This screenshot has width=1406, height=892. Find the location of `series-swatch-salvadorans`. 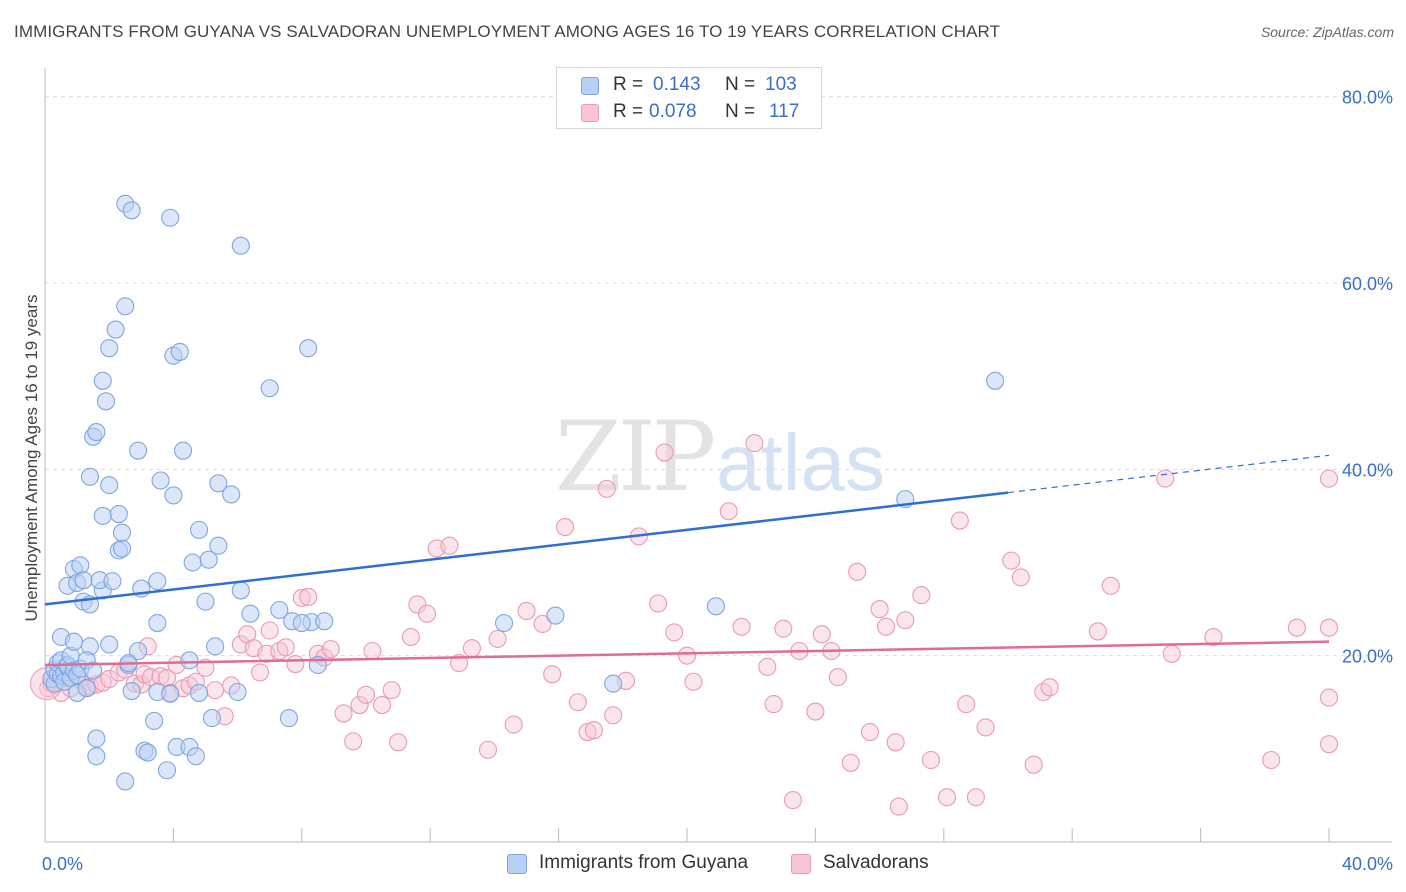

series-swatch-salvadorans is located at coordinates (801, 864).